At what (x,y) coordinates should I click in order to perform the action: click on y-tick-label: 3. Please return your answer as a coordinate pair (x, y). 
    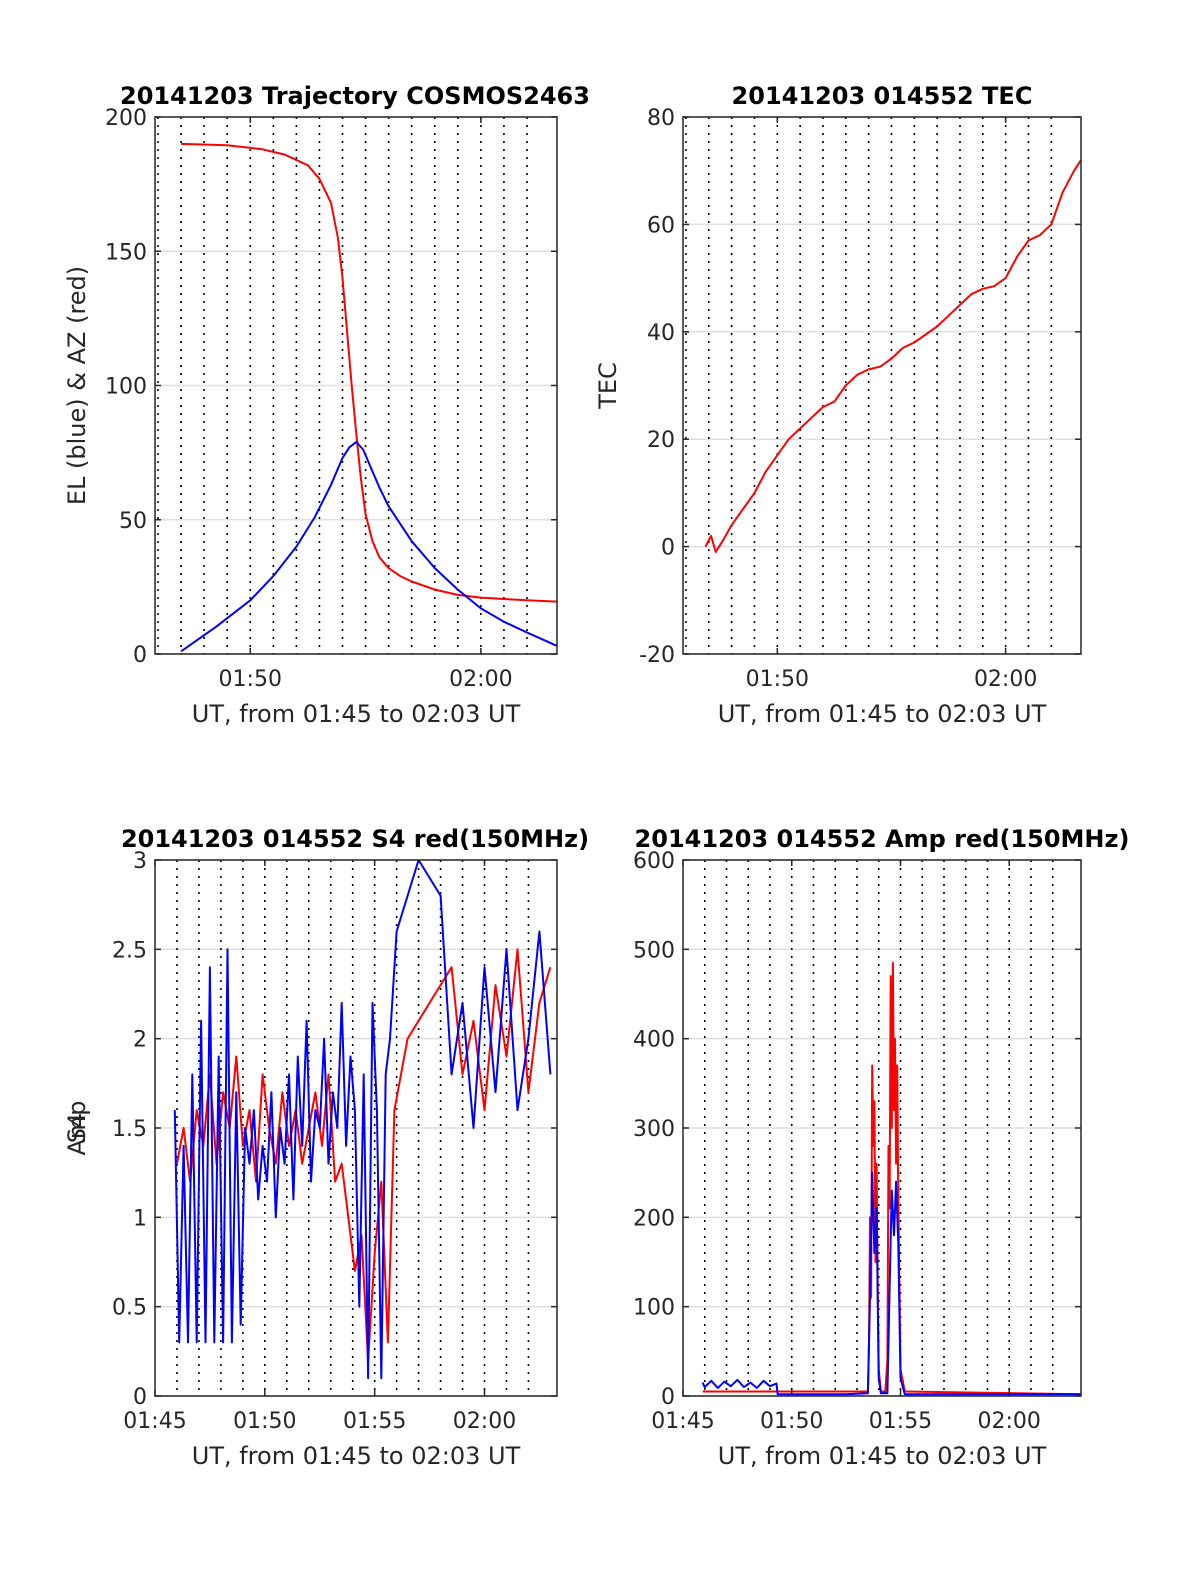
    Looking at the image, I should click on (140, 861).